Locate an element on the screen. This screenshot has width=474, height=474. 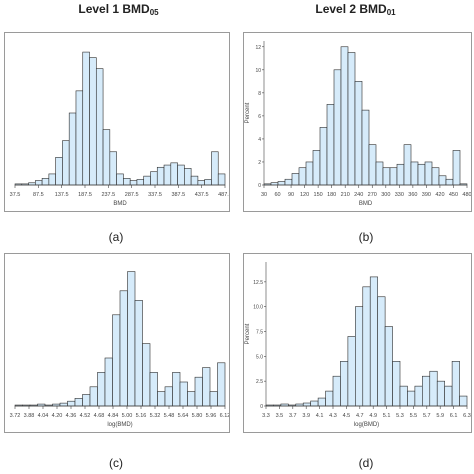
y-tick-label: 2 is located at coordinates (259, 163).